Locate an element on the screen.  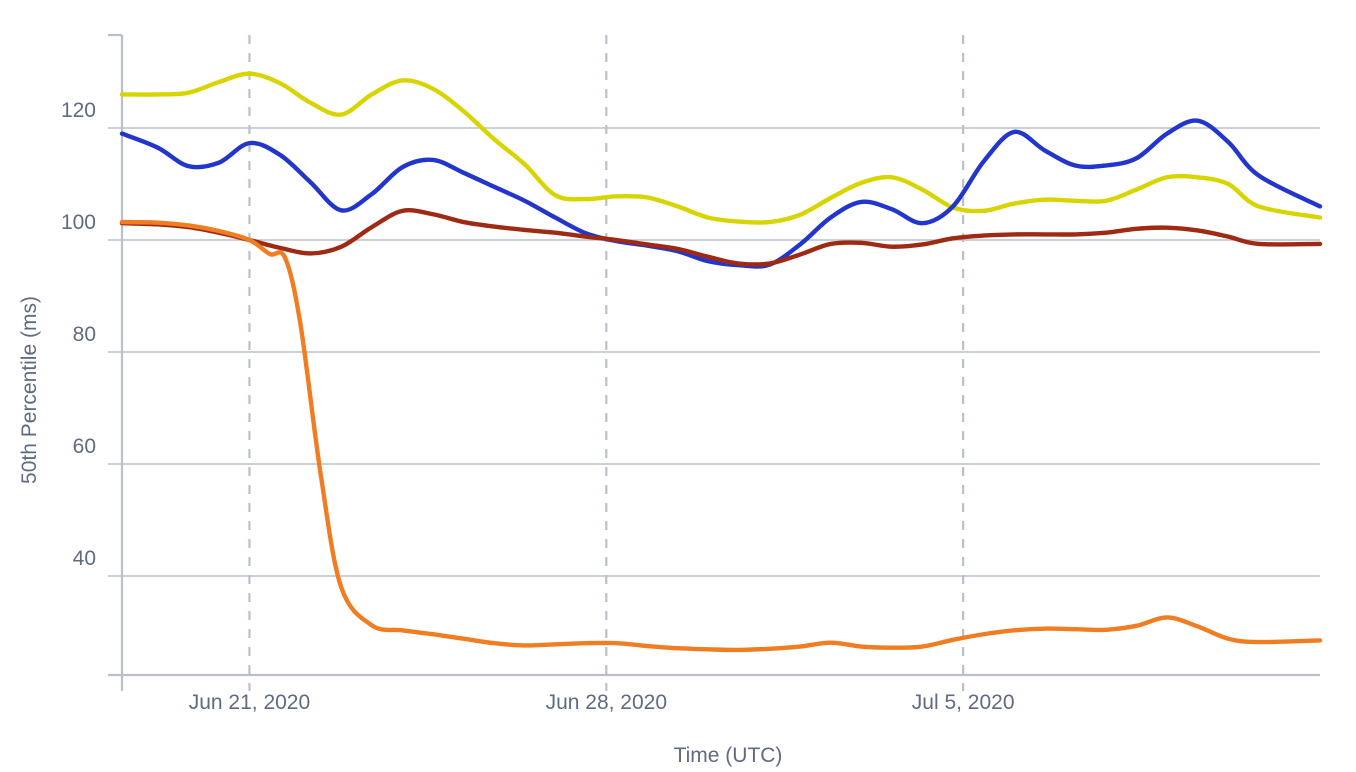
y-tick-label-120: 120 is located at coordinates (78, 110).